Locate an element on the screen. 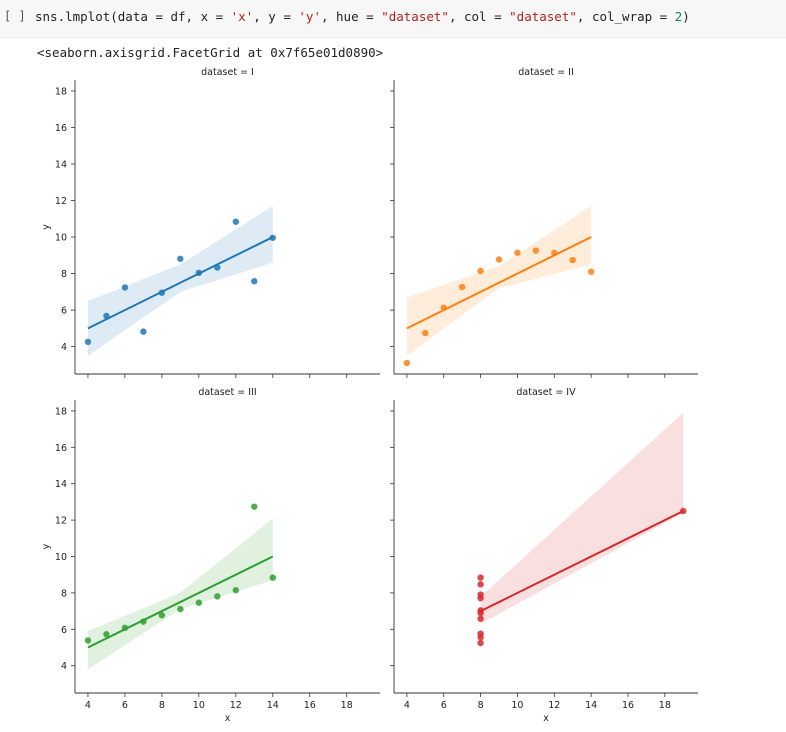  facet-title: dataset = IV is located at coordinates (546, 392).